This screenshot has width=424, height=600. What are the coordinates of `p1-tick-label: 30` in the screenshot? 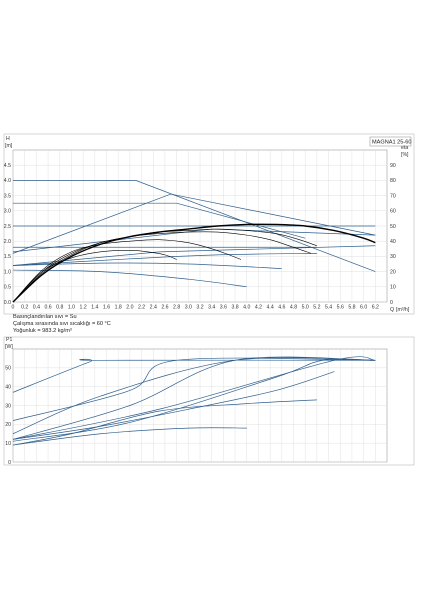 It's located at (8, 406).